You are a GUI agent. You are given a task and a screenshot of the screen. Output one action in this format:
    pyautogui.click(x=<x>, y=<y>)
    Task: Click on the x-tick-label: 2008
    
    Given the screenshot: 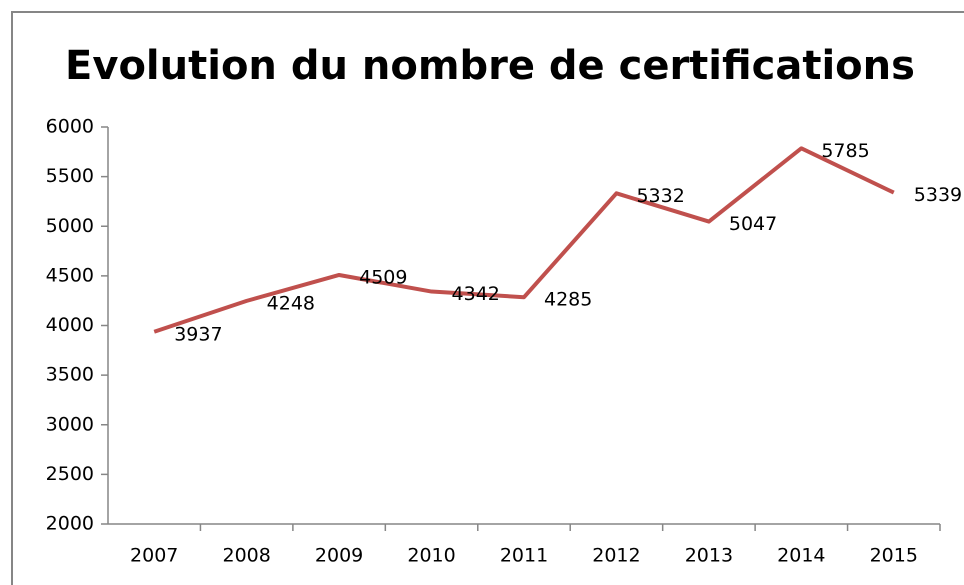 What is the action you would take?
    pyautogui.click(x=246, y=556)
    